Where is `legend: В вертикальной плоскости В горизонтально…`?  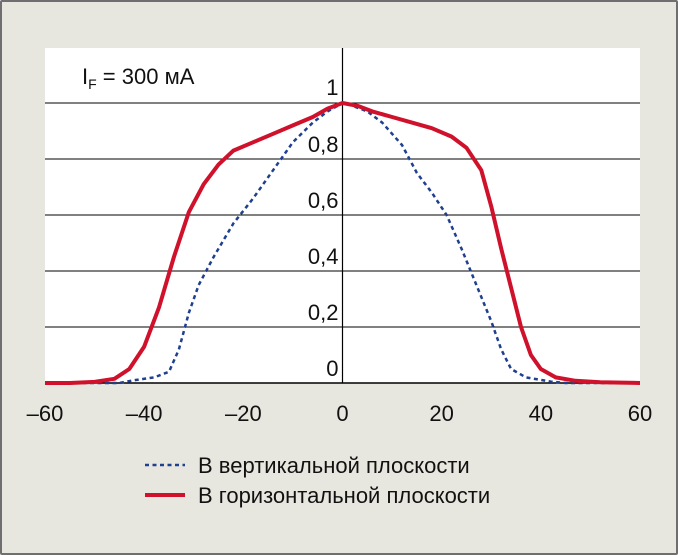
legend: В вертикальной плоскости В горизонтально… is located at coordinates (317, 480).